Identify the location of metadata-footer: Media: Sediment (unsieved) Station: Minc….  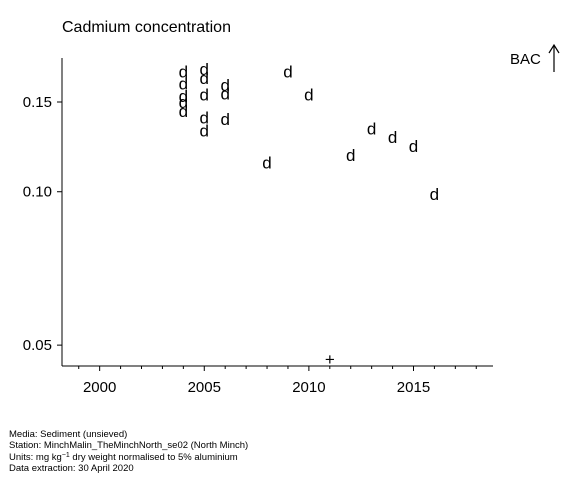
(128, 452).